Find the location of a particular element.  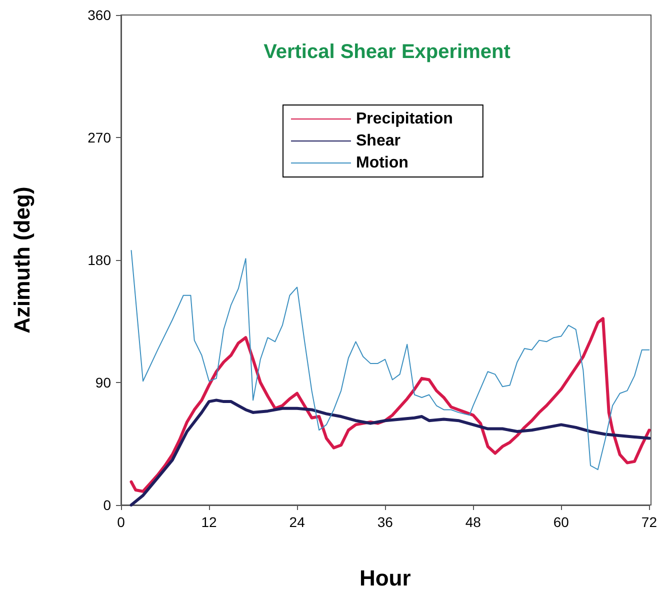

legend-label: Precipitation is located at coordinates (404, 119).